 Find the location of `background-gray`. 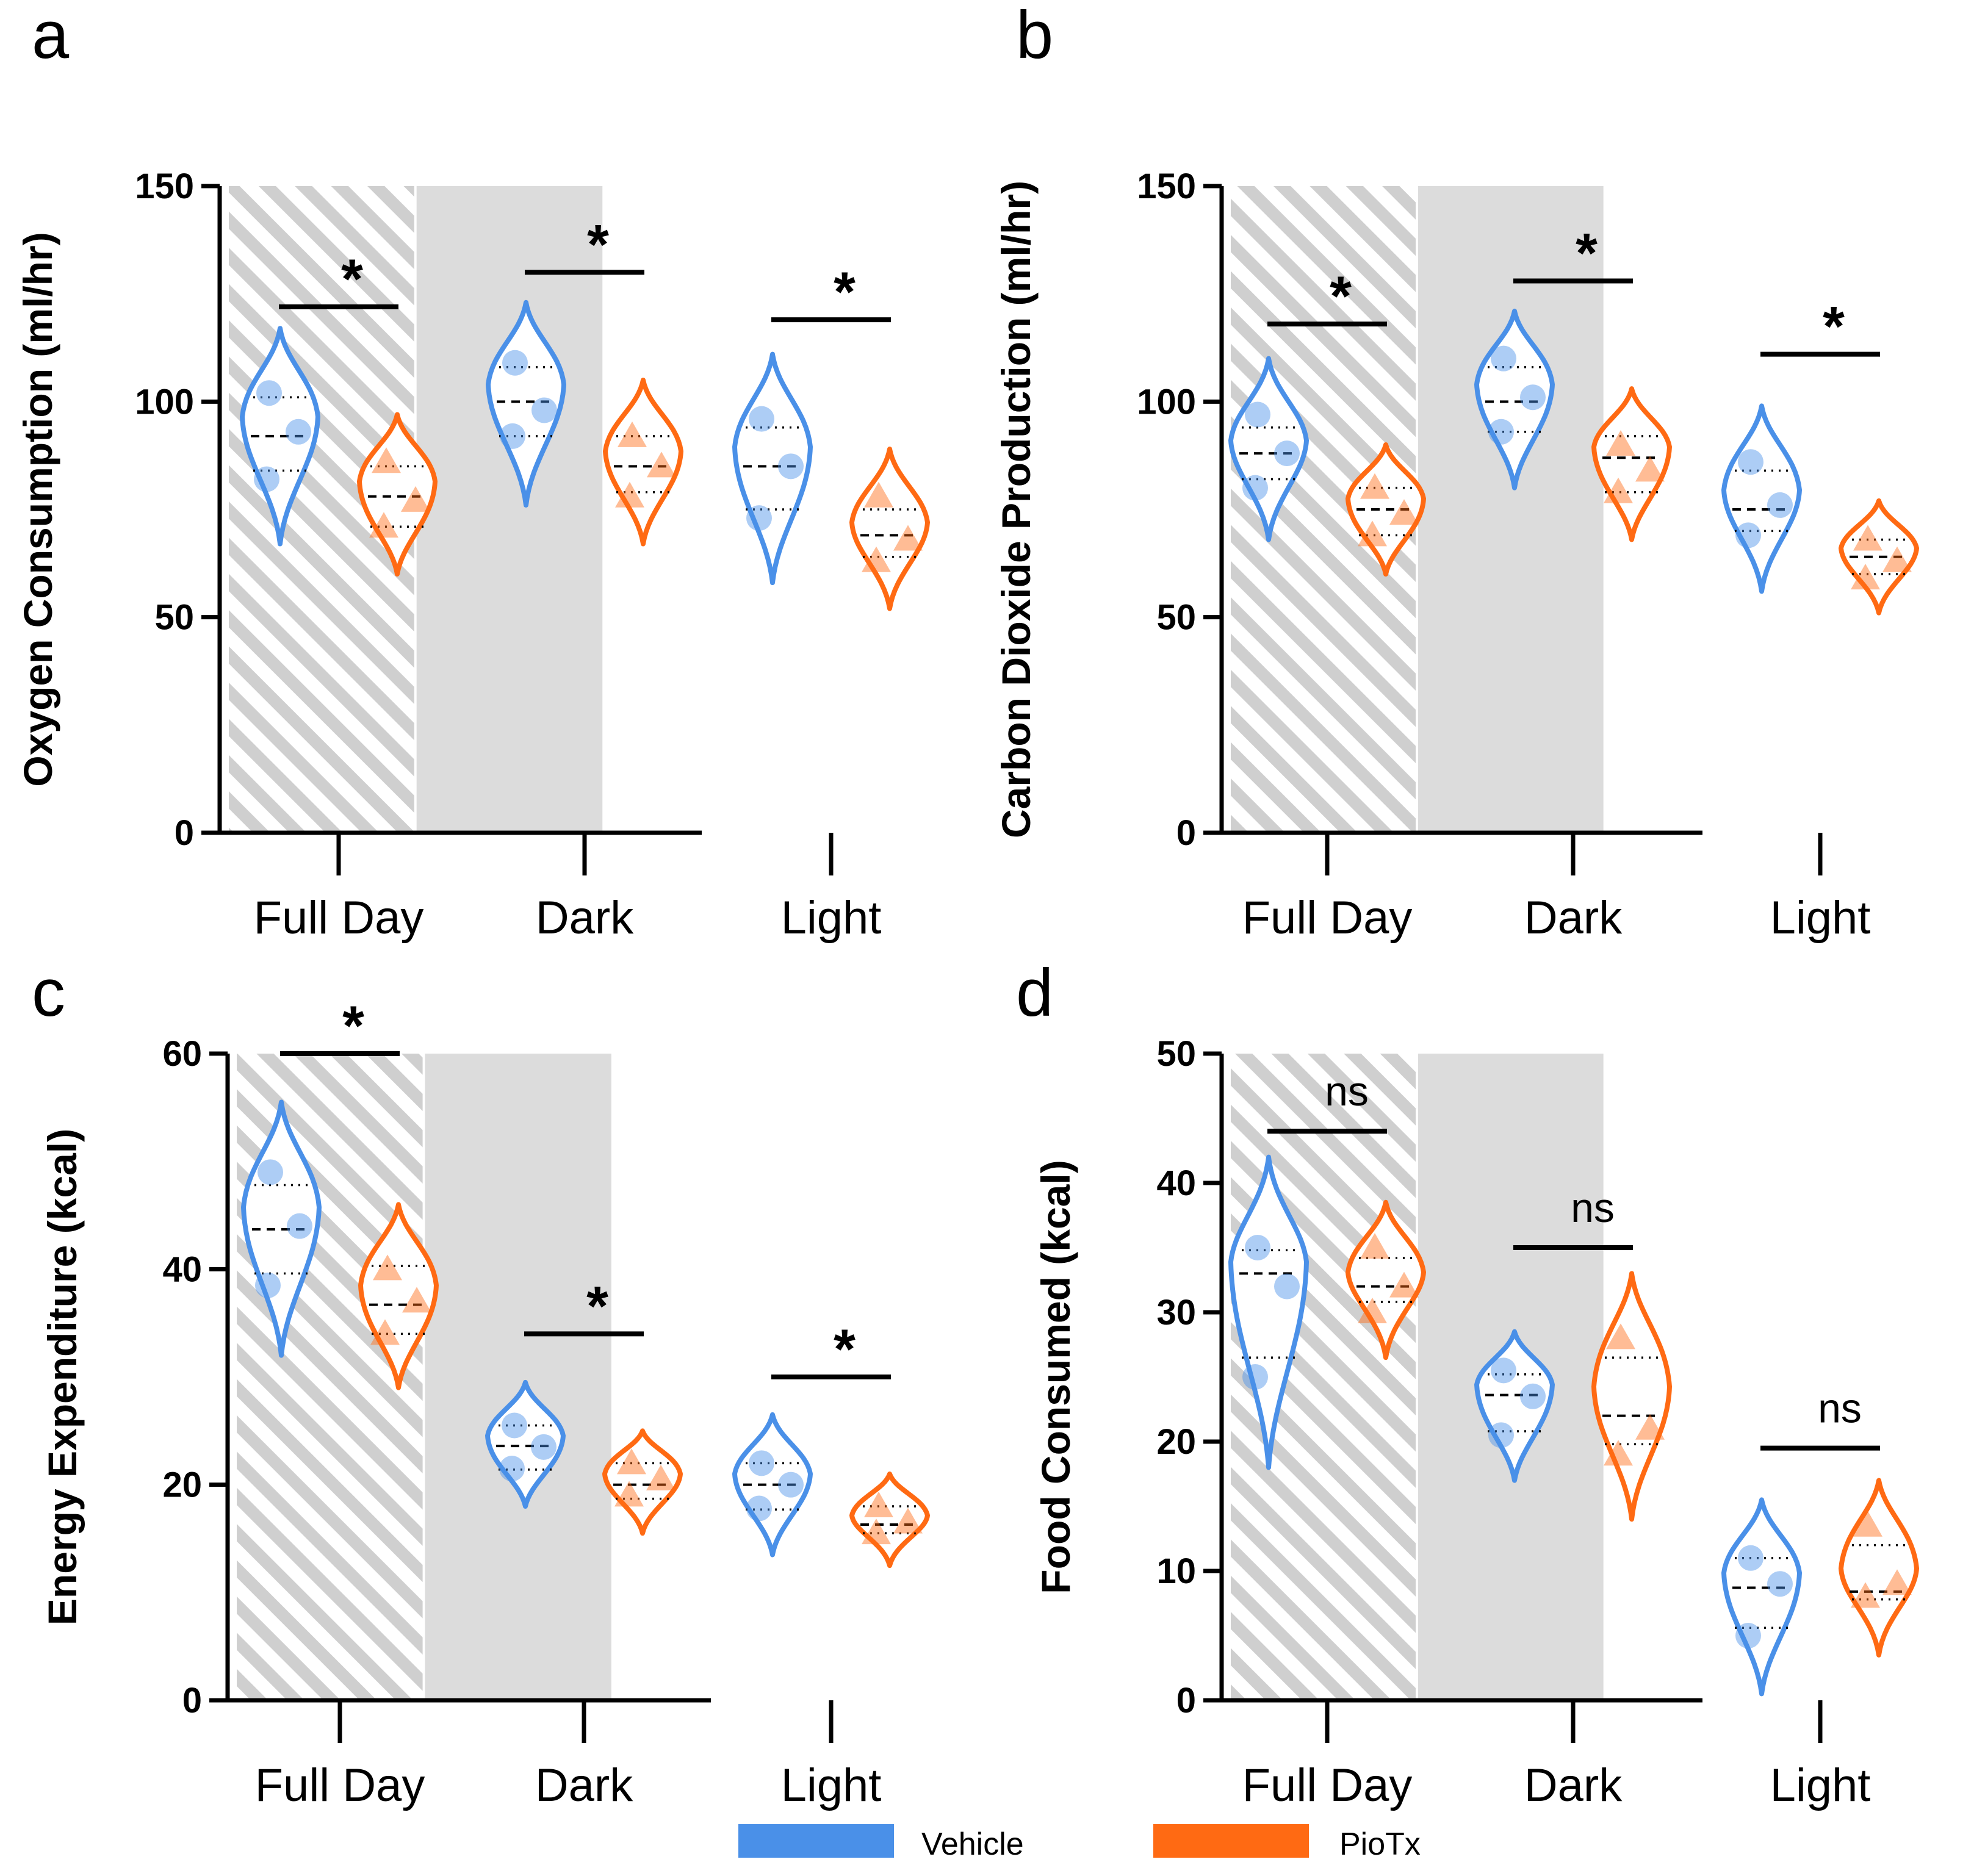

background-gray is located at coordinates (518, 1377).